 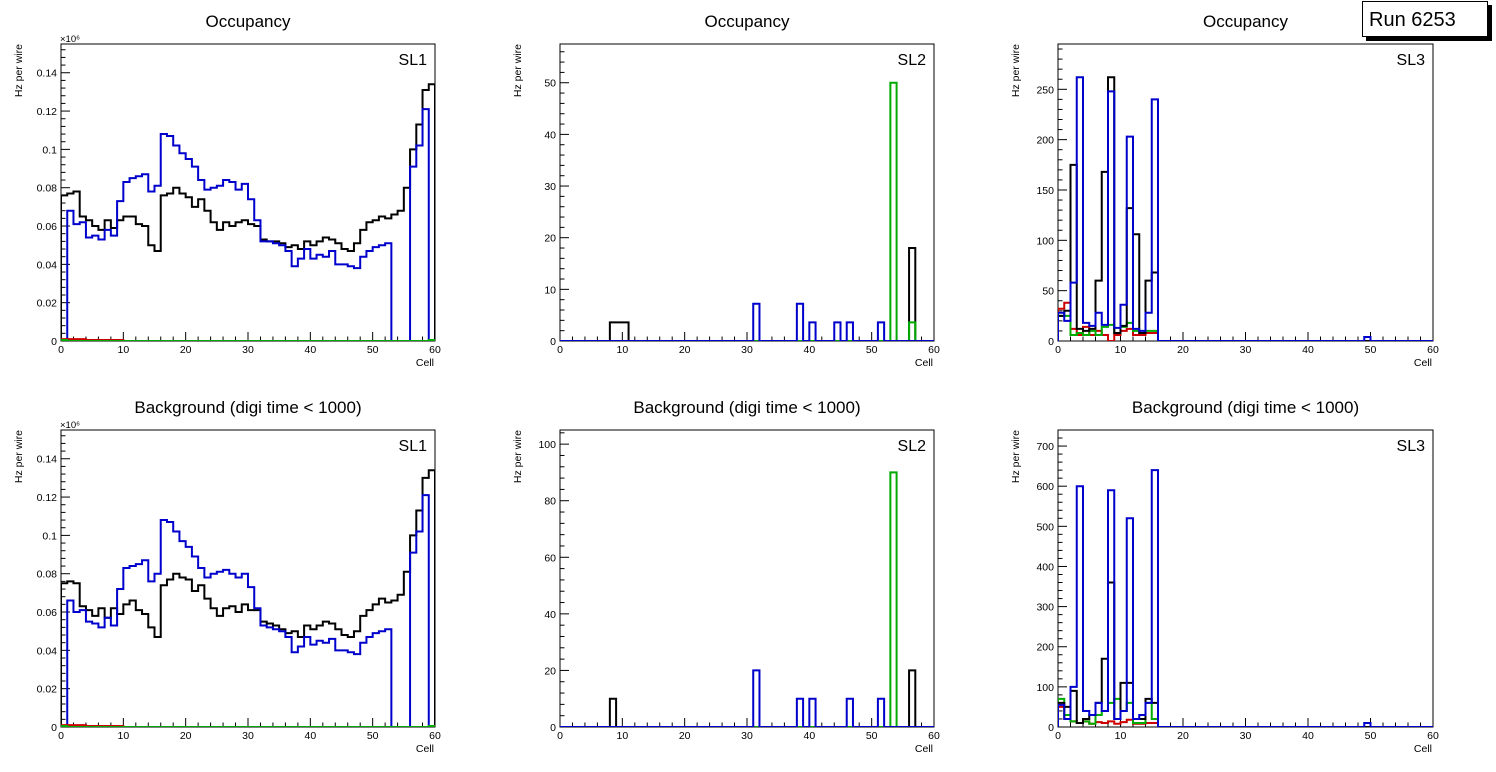 What do you see at coordinates (1045, 527) in the screenshot?
I see `y-tick-label: 500` at bounding box center [1045, 527].